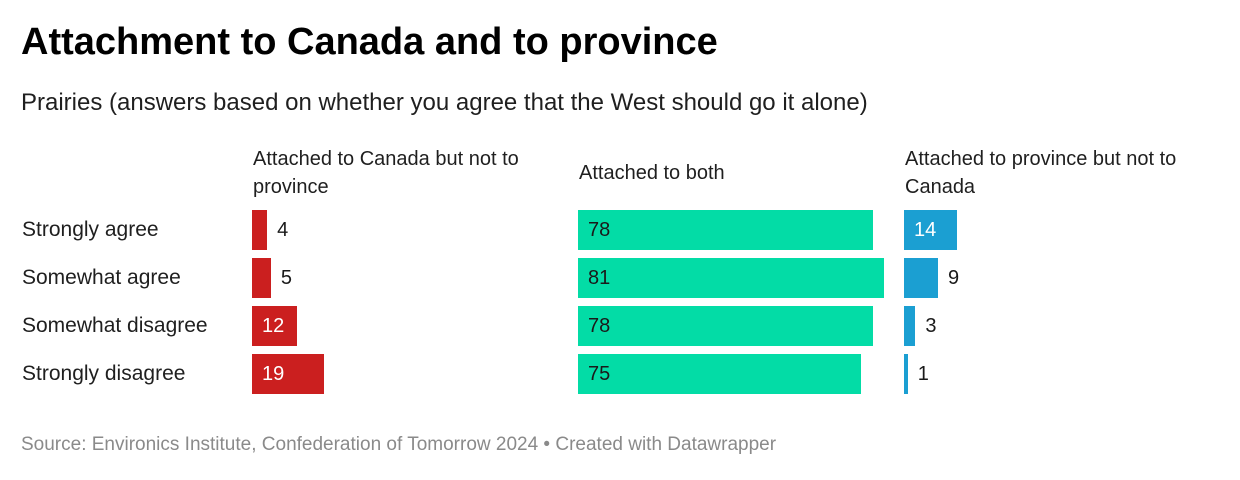 Image resolution: width=1240 pixels, height=480 pixels. What do you see at coordinates (286, 278) in the screenshot?
I see `value-label-canada-only-somewhat-agree: 5` at bounding box center [286, 278].